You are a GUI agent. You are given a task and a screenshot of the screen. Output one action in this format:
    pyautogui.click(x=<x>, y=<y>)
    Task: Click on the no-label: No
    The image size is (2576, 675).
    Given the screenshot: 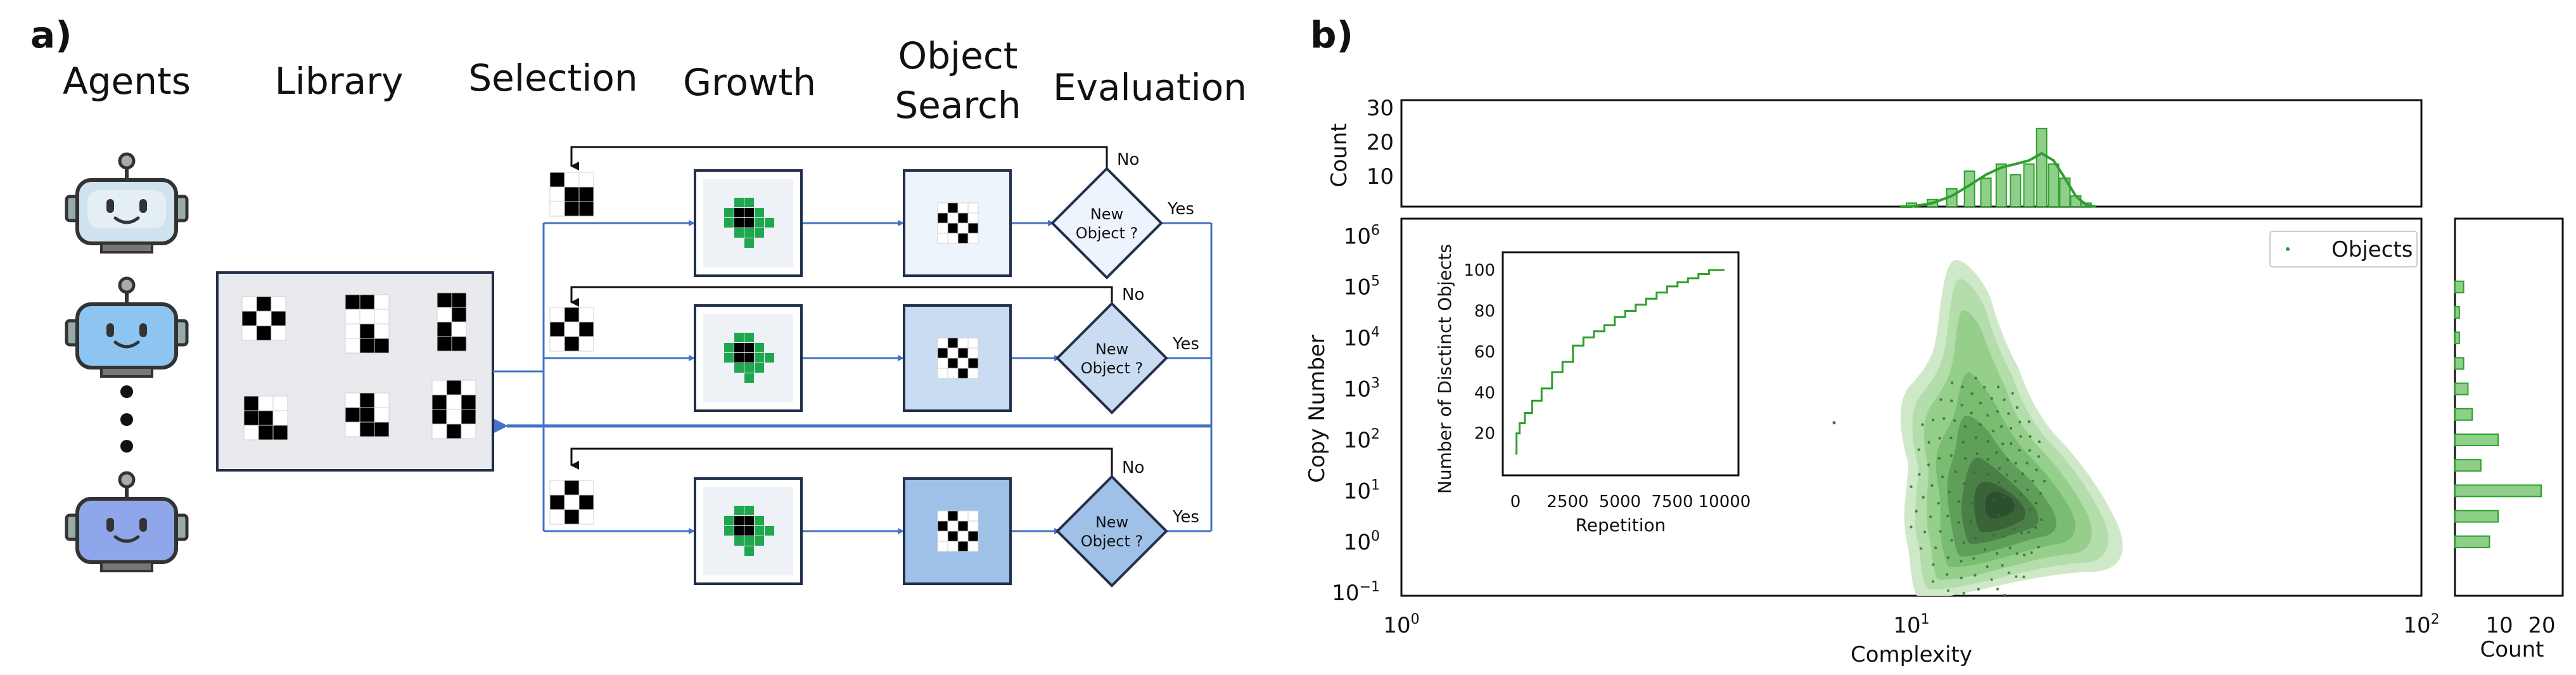 What is the action you would take?
    pyautogui.click(x=1128, y=159)
    